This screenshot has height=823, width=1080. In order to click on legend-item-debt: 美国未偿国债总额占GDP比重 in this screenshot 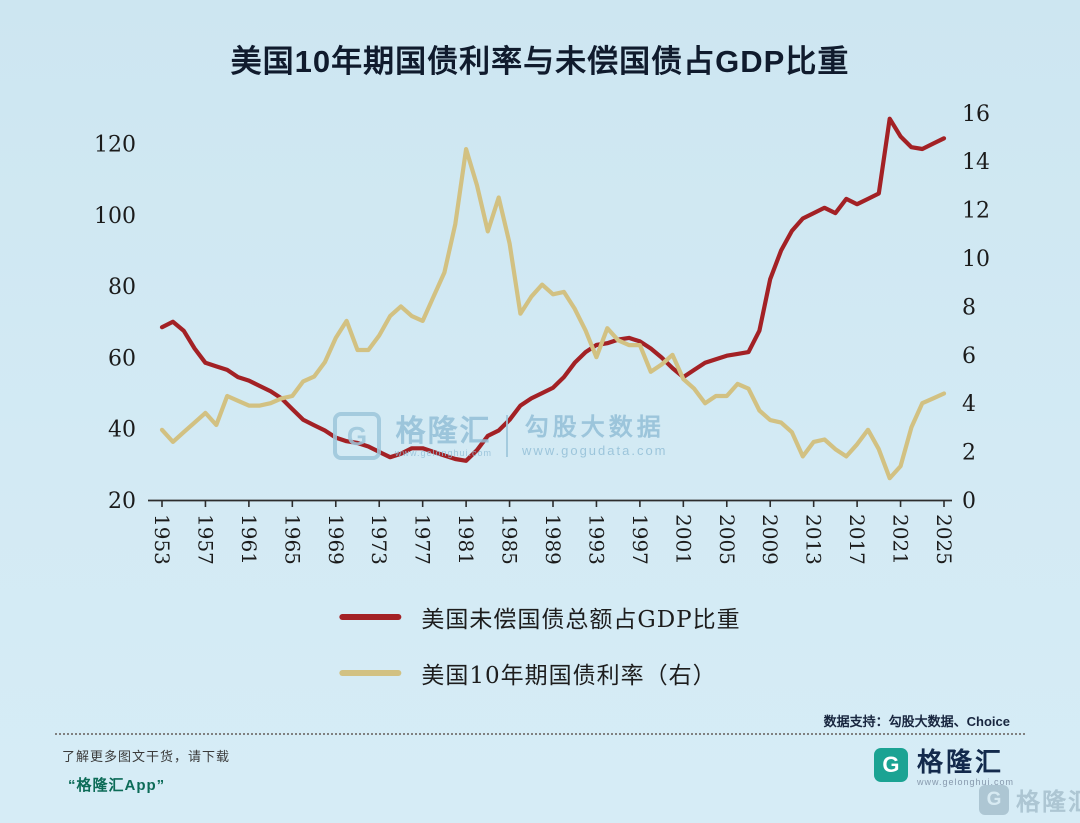, I will do `click(539, 617)`.